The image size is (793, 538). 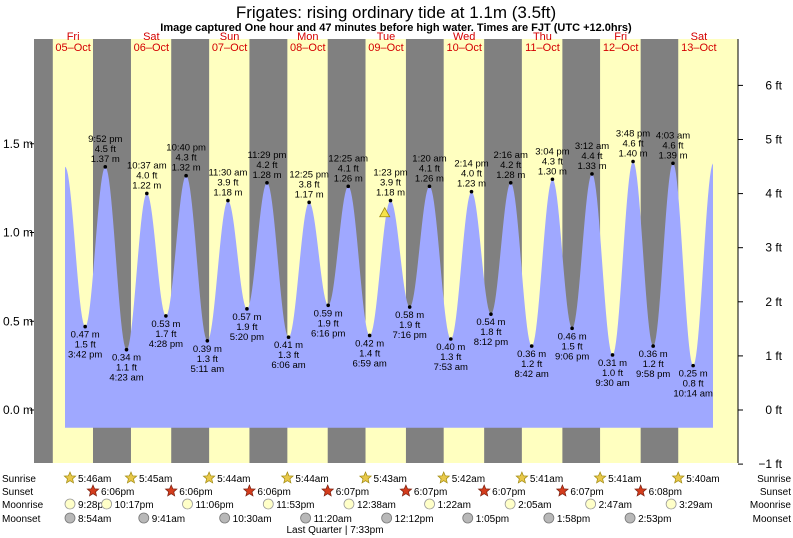 I want to click on day-date-label: 06–Oct, so click(x=151, y=48).